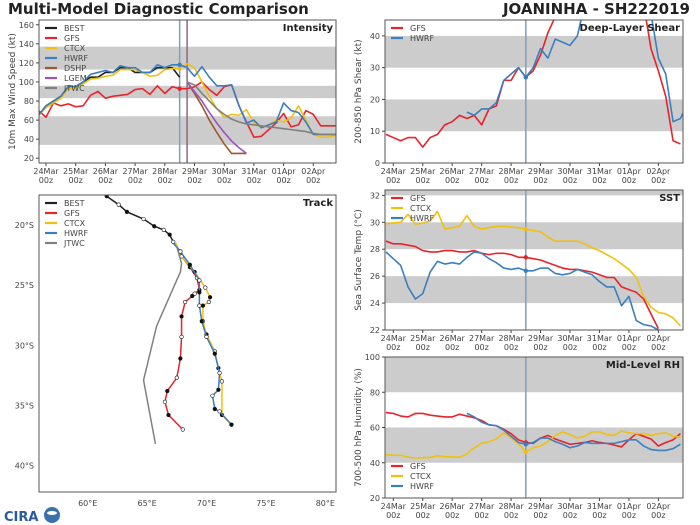  Describe the element at coordinates (75, 78) in the screenshot. I see `legend-label-lgem: LGEM` at that location.